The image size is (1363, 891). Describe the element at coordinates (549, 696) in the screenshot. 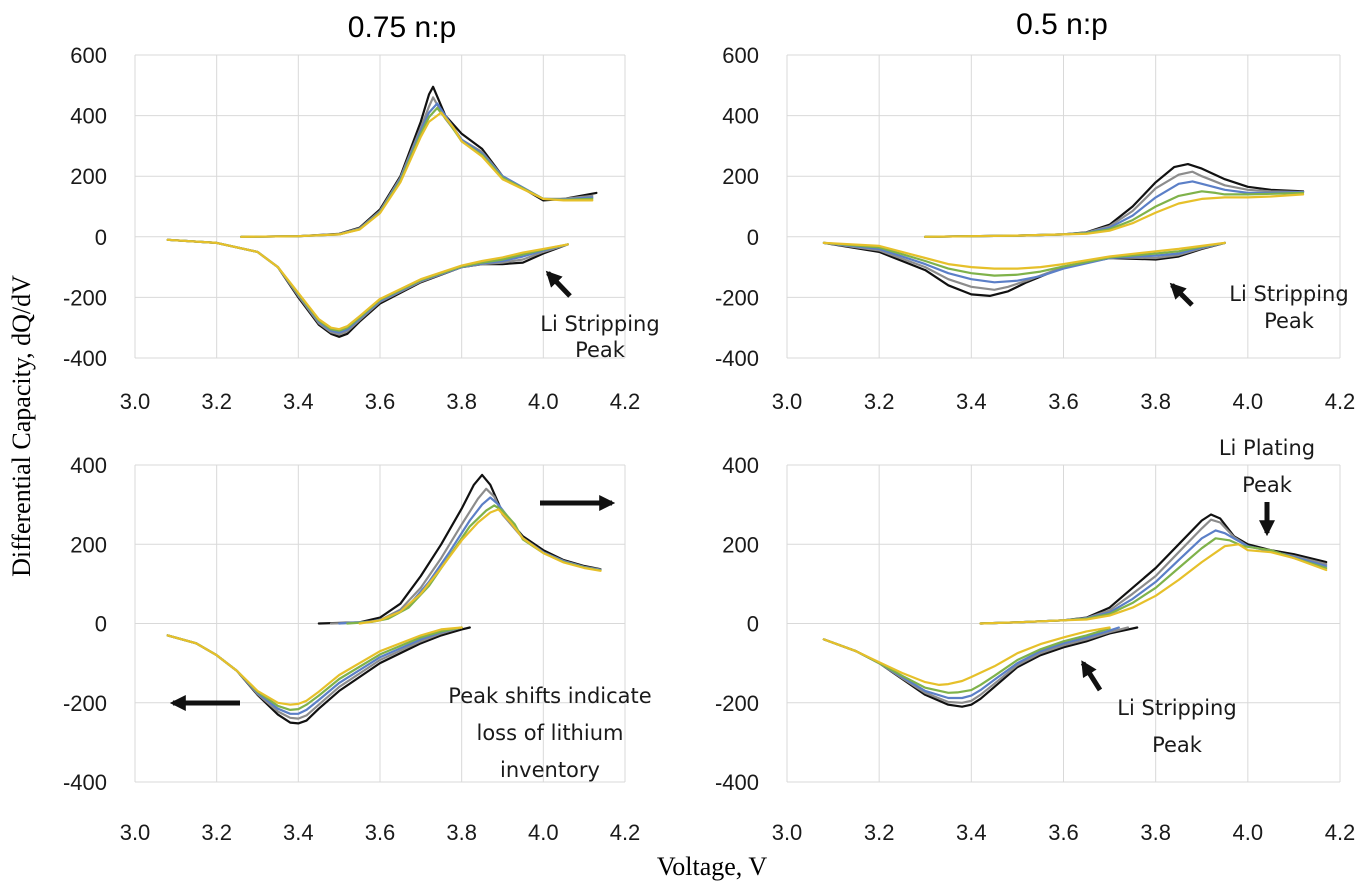

I see `annotation-text: Peak shifts indicate` at that location.